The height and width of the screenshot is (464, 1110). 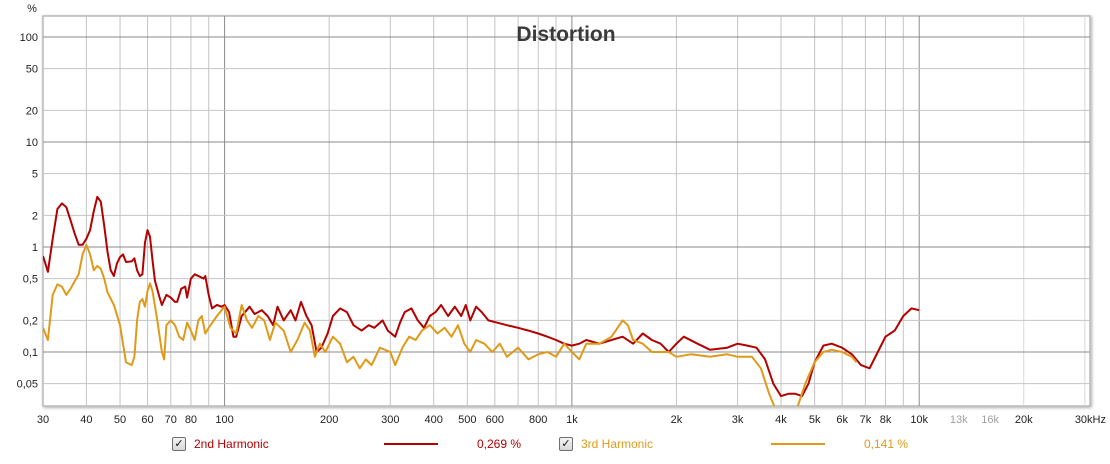 I want to click on svg-text: 70, so click(x=171, y=420).